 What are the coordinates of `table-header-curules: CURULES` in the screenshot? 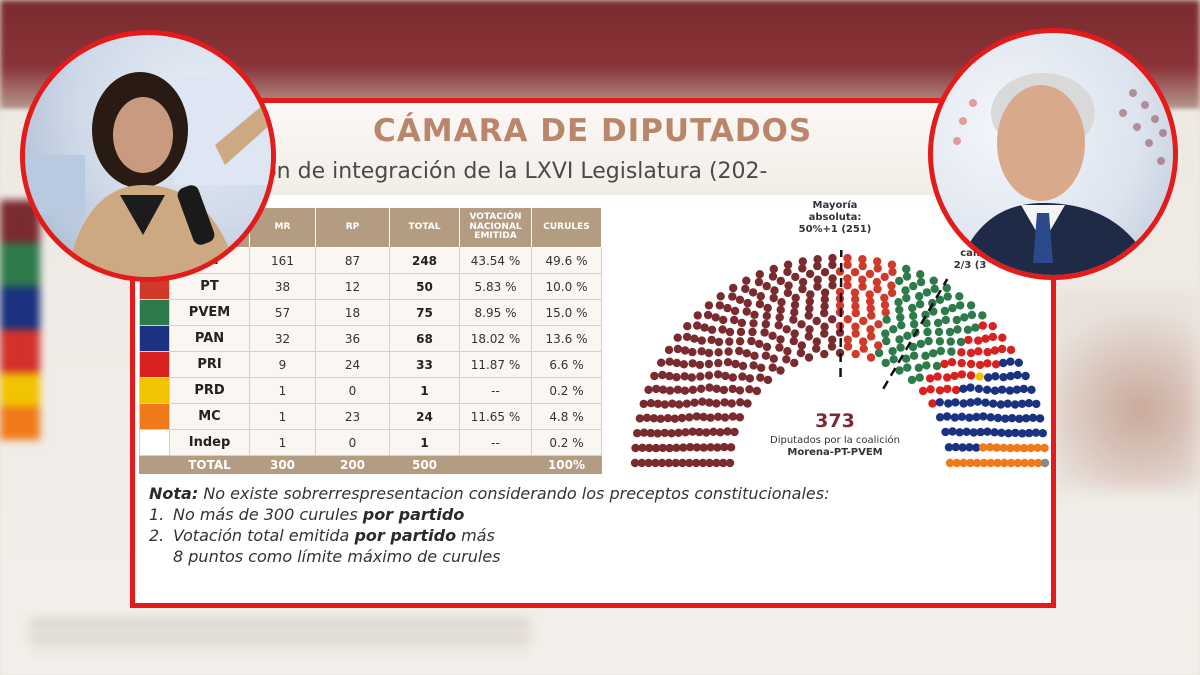 It's located at (566, 227).